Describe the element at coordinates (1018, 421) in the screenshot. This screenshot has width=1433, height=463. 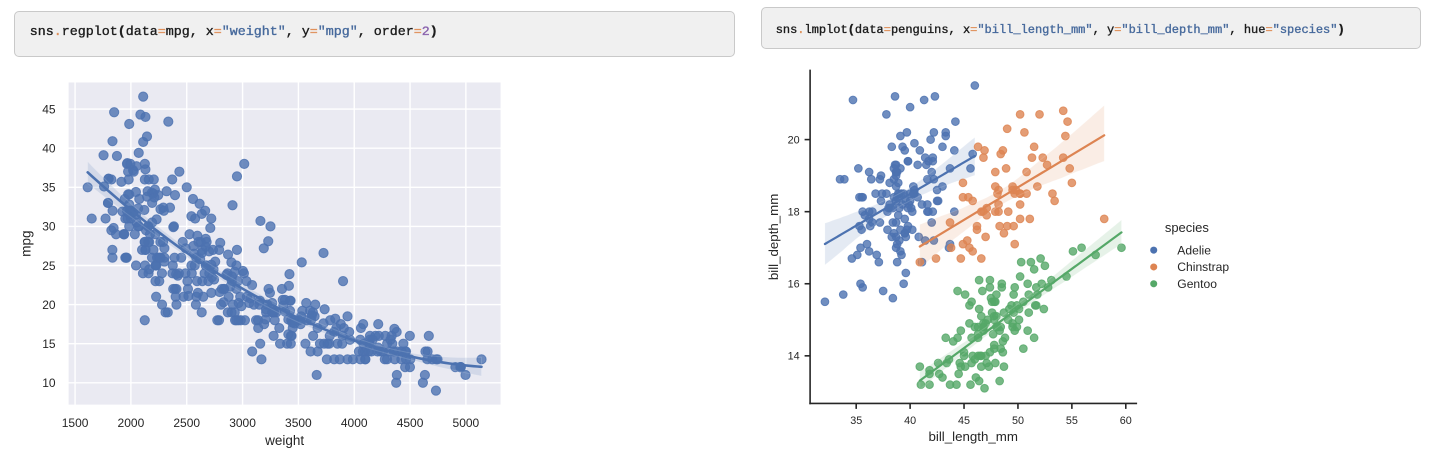
I see `svg-text: 50` at that location.